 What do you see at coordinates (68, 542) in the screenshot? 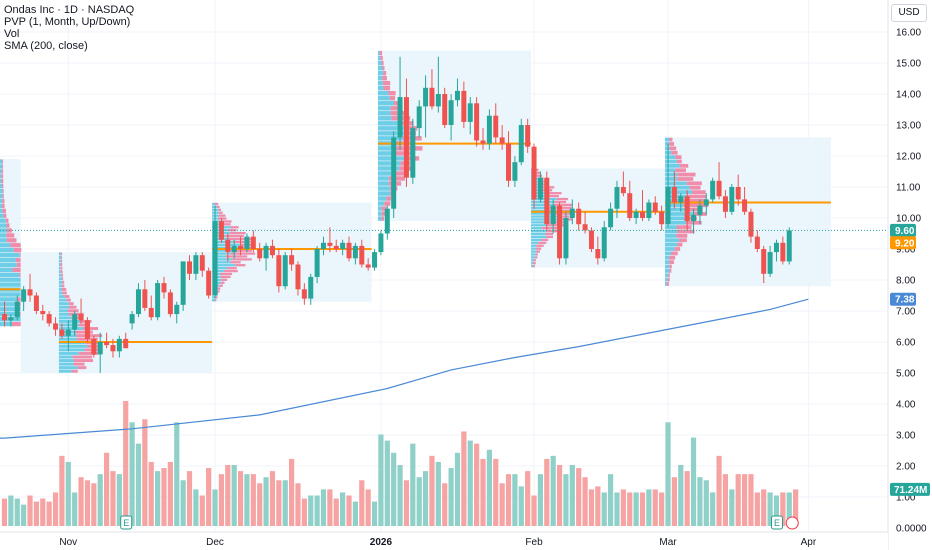
I see `time-tick-label: Nov` at bounding box center [68, 542].